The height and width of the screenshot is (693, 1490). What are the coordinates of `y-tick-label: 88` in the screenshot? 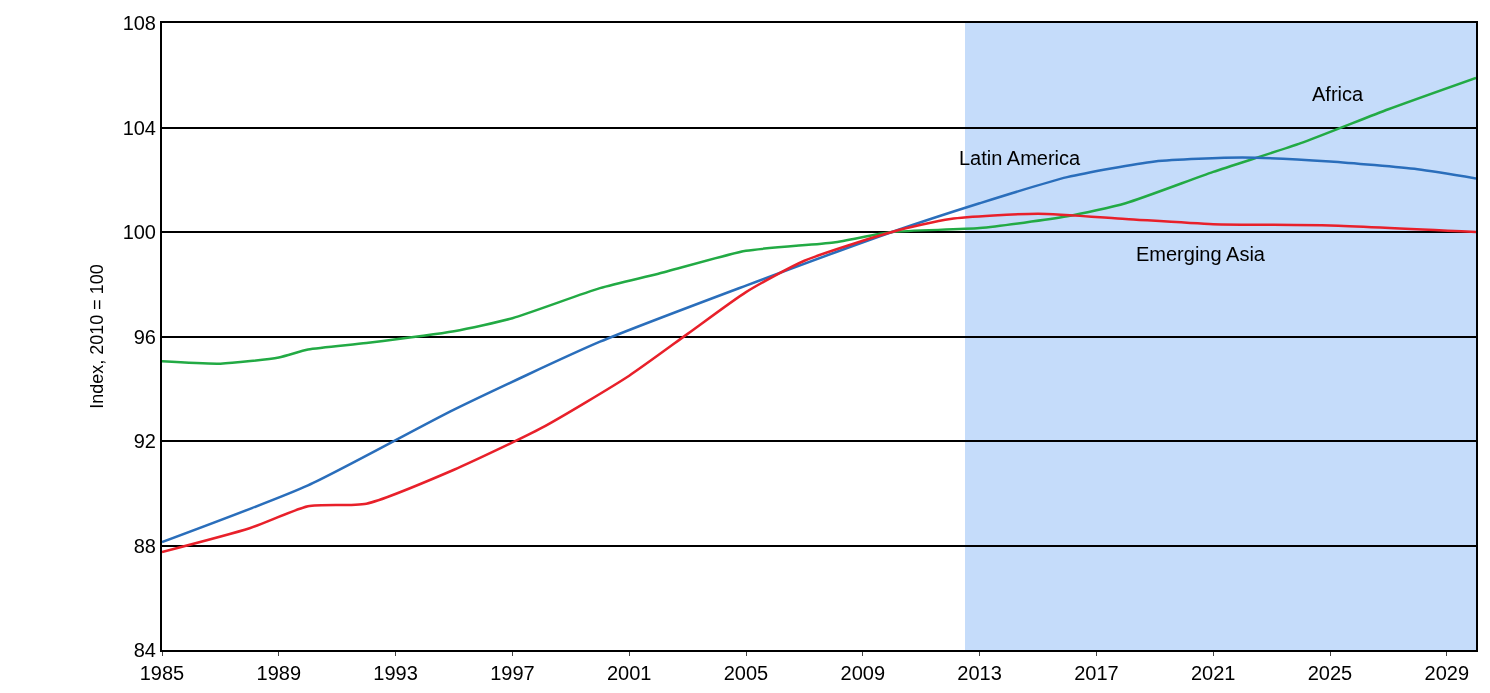 It's located at (144, 545).